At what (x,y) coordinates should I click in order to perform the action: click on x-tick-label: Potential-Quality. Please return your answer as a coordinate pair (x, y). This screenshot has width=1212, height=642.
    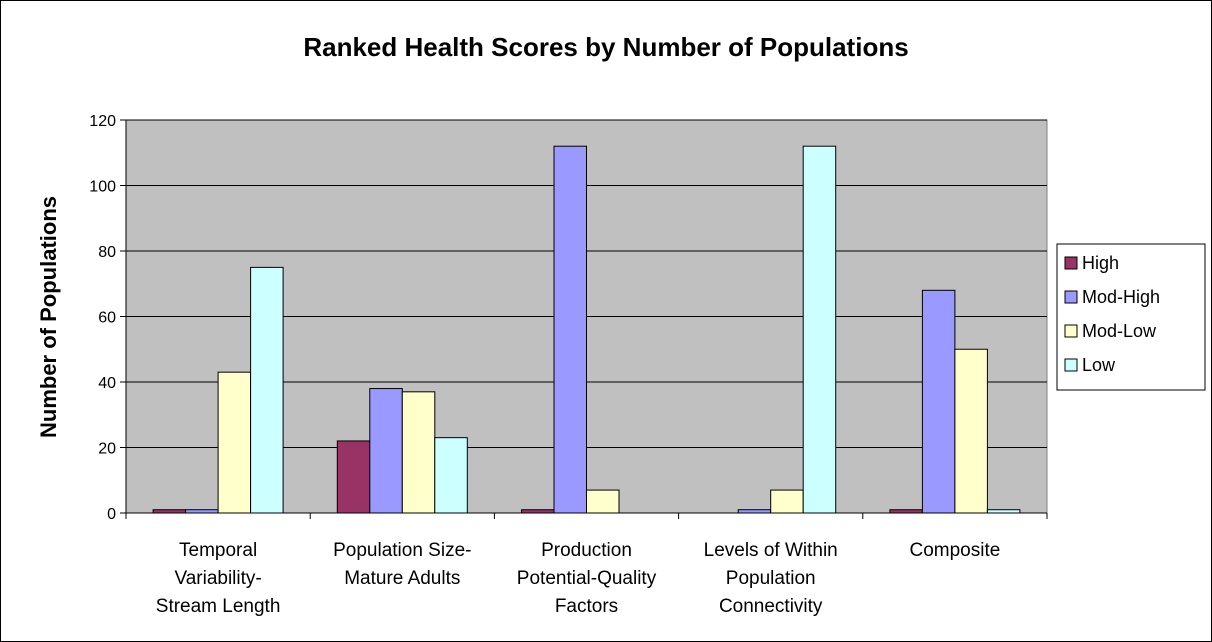
    Looking at the image, I should click on (587, 578).